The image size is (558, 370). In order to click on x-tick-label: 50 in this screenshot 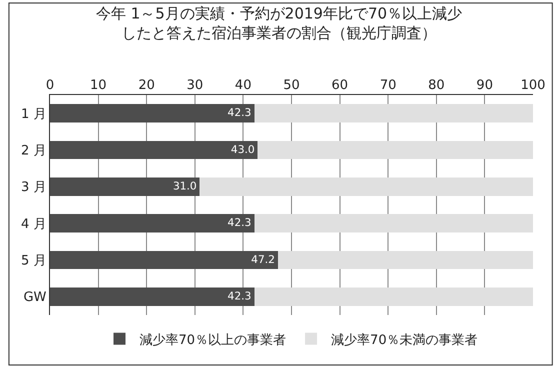, I will do `click(291, 85)`.